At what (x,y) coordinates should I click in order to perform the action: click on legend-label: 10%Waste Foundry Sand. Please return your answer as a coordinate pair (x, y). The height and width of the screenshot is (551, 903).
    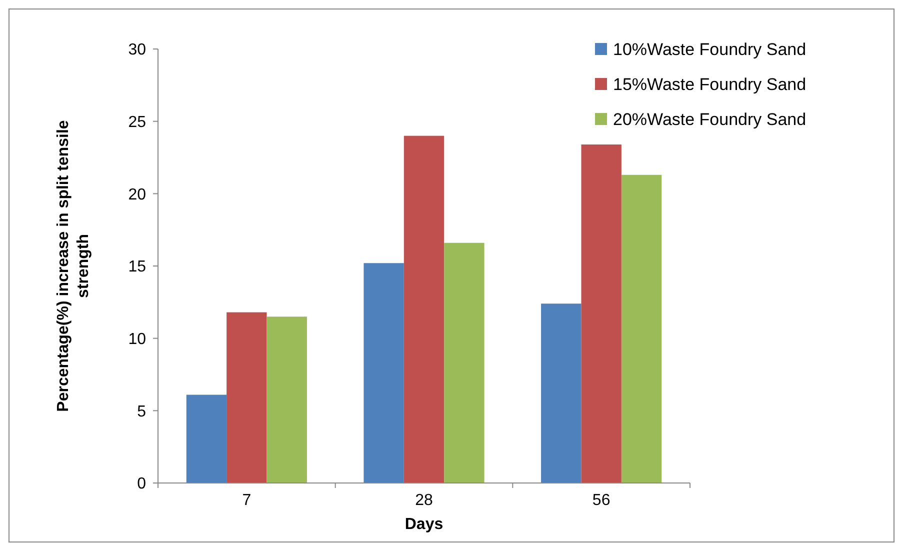
    Looking at the image, I should click on (709, 49).